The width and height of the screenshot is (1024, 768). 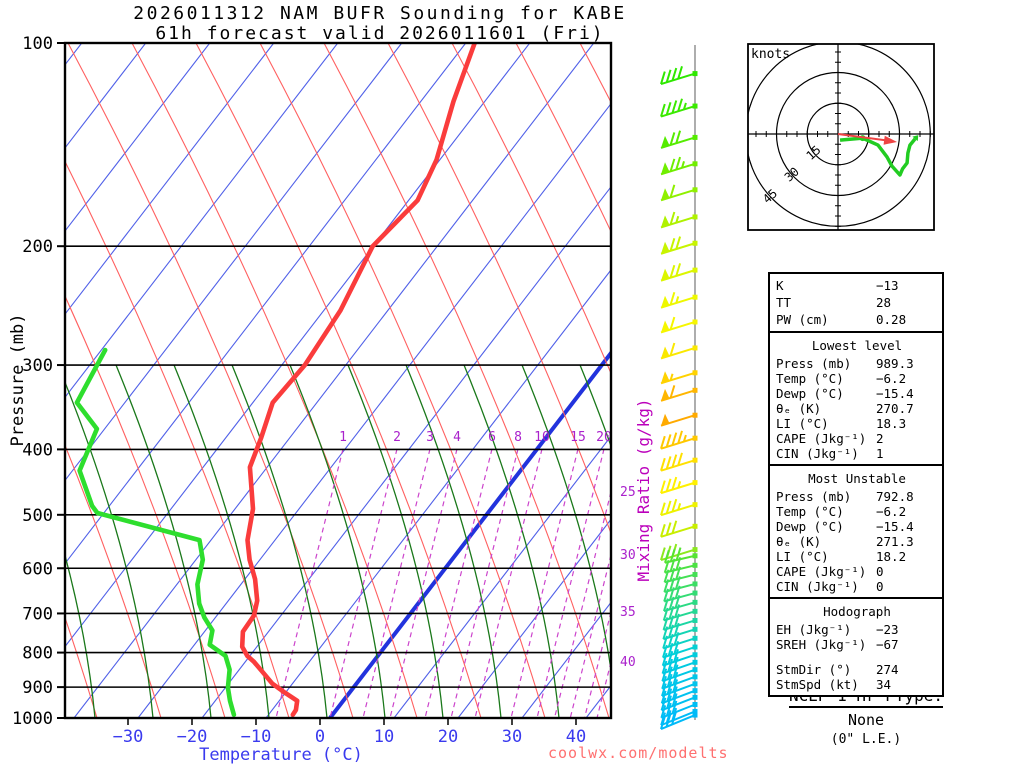 I want to click on temperature-tick-label: 40, so click(x=576, y=737).